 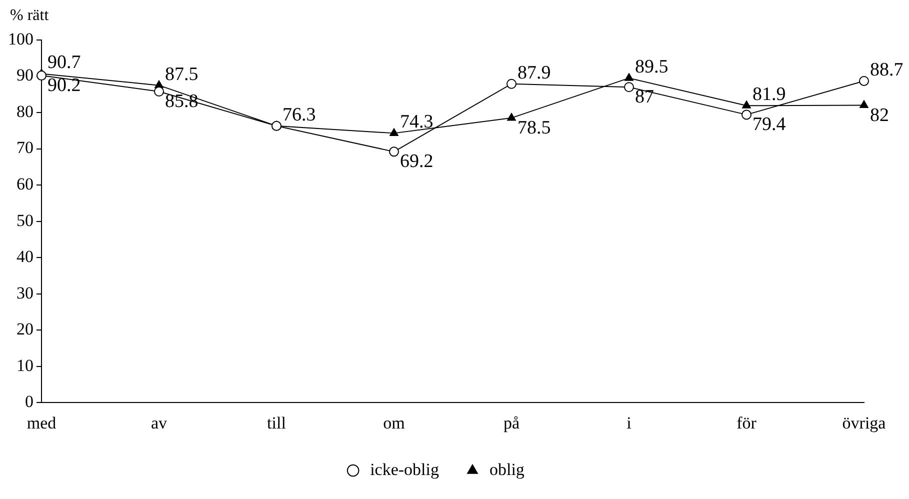 What do you see at coordinates (276, 422) in the screenshot?
I see `x-tick-label: till` at bounding box center [276, 422].